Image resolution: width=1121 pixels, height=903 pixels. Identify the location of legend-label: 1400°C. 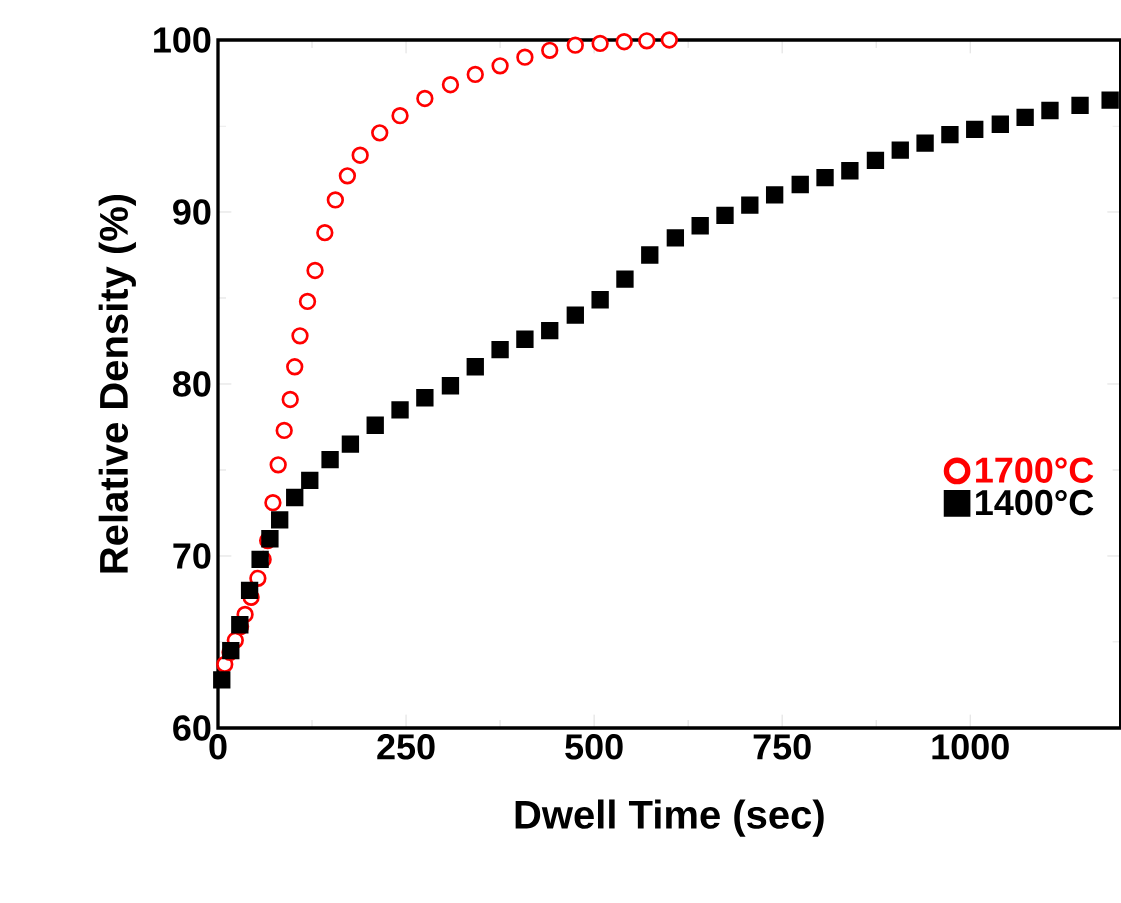
(1035, 502).